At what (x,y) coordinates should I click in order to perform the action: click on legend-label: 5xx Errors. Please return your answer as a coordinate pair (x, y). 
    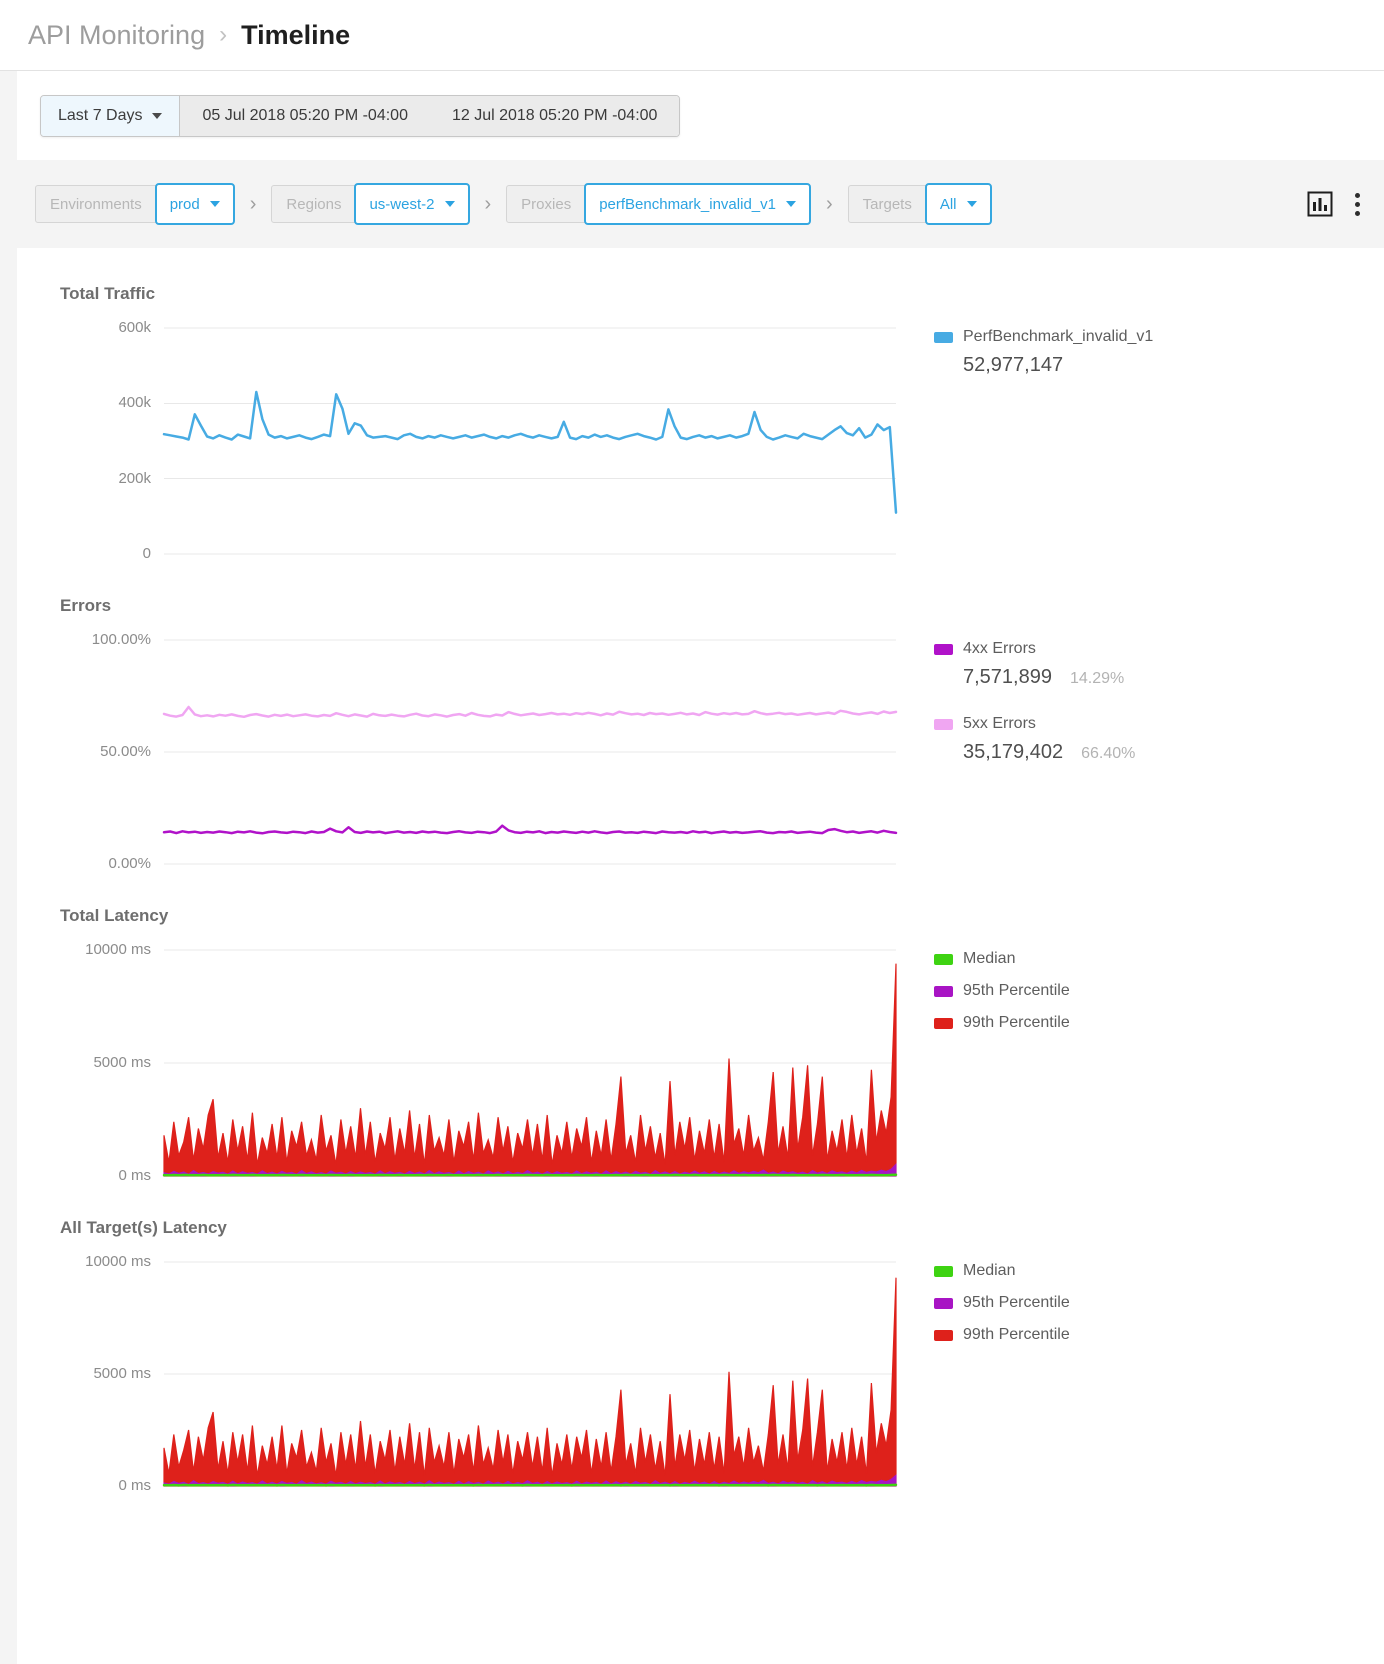
    Looking at the image, I should click on (999, 723).